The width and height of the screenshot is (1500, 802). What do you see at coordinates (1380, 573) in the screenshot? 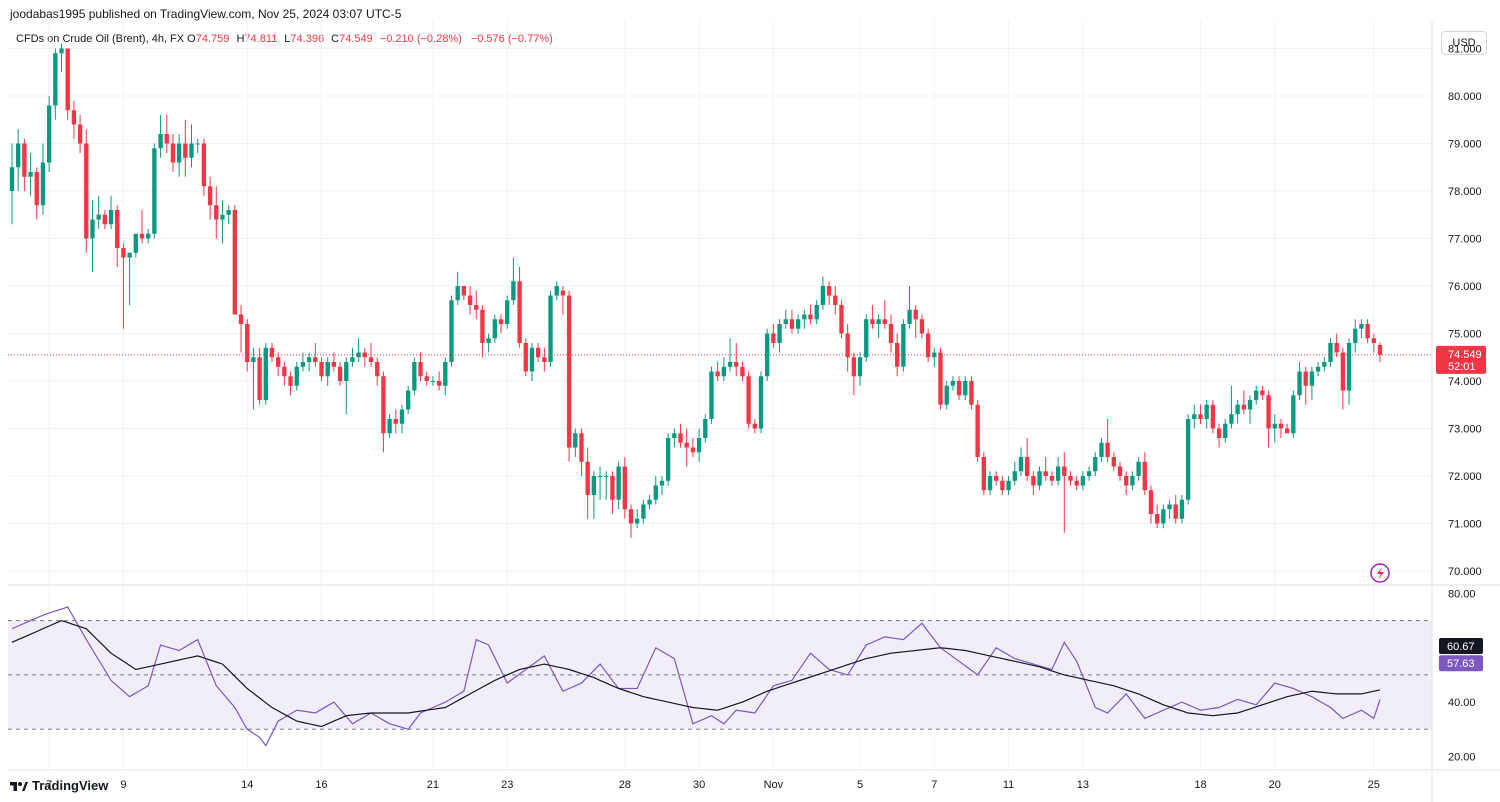
I see `lightning-icon` at bounding box center [1380, 573].